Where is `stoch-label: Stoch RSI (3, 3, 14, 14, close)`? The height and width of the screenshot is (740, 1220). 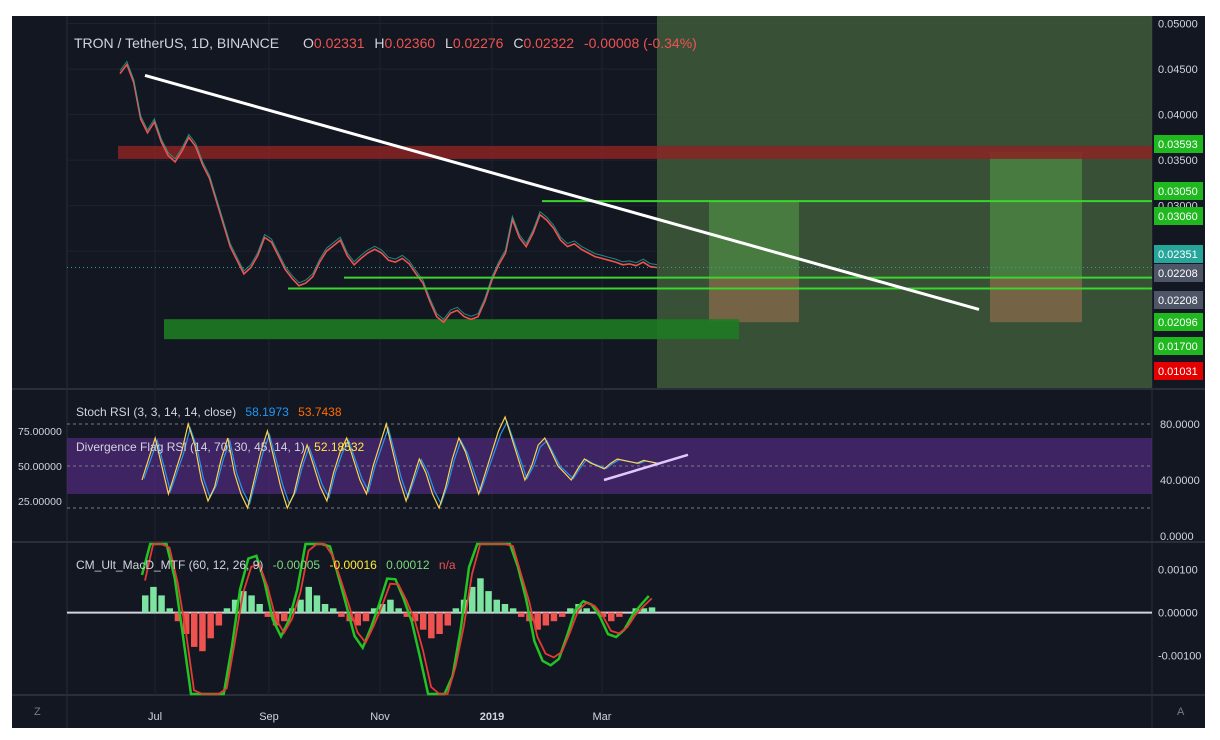 stoch-label: Stoch RSI (3, 3, 14, 14, close) is located at coordinates (156, 412).